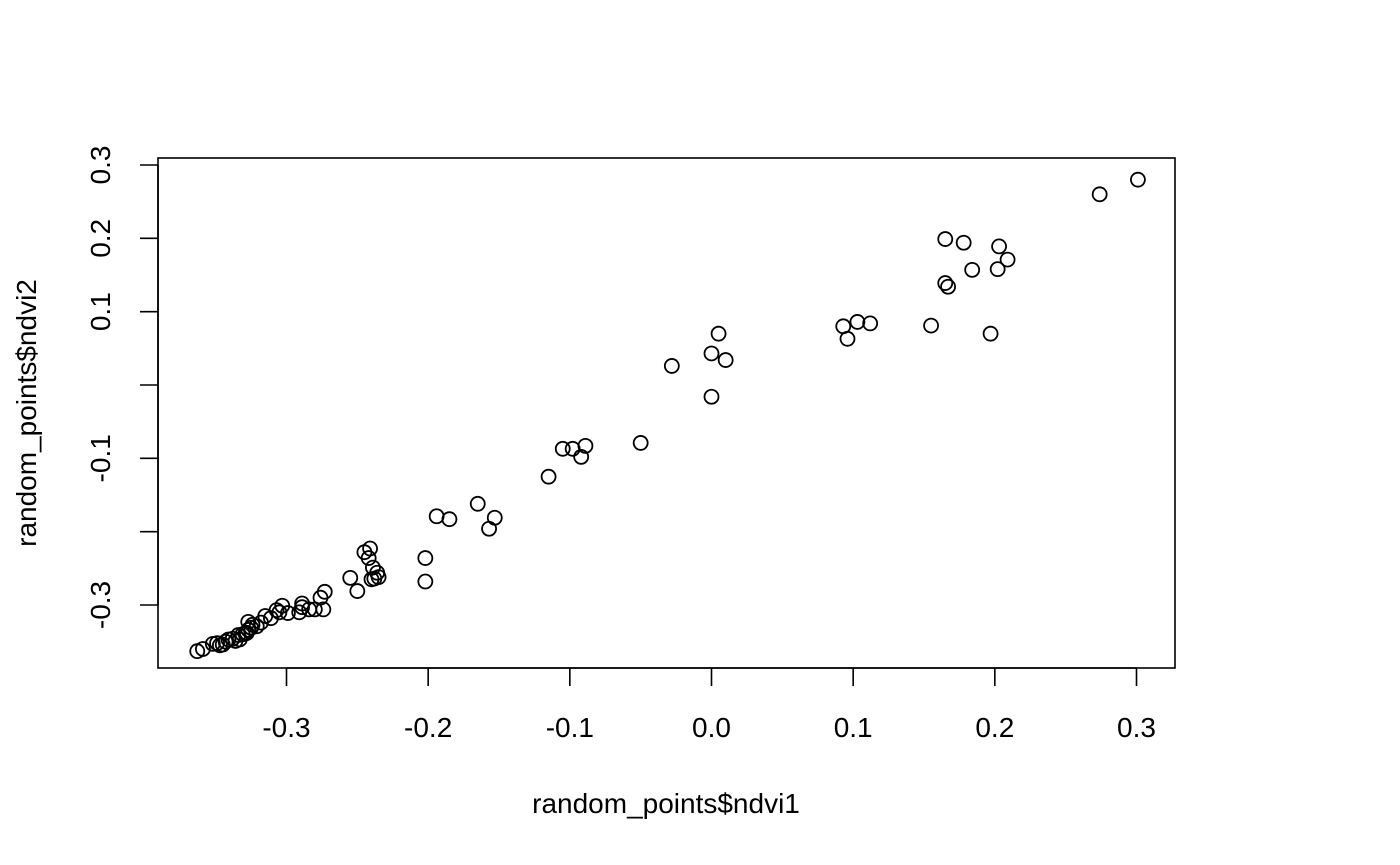 This screenshot has height=865, width=1400. What do you see at coordinates (1136, 727) in the screenshot?
I see `x-tick-label: 0.3` at bounding box center [1136, 727].